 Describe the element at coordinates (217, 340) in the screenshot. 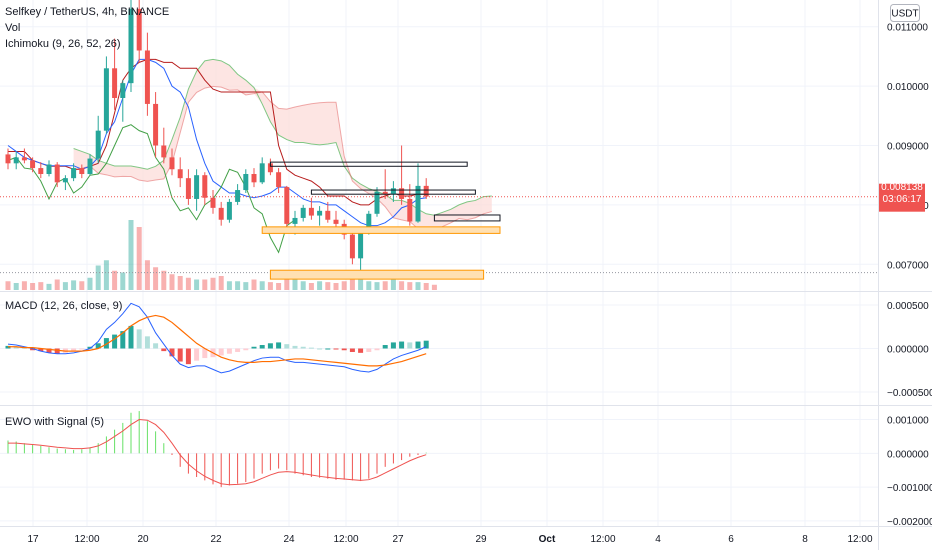

I see `macd-signal-line` at that location.